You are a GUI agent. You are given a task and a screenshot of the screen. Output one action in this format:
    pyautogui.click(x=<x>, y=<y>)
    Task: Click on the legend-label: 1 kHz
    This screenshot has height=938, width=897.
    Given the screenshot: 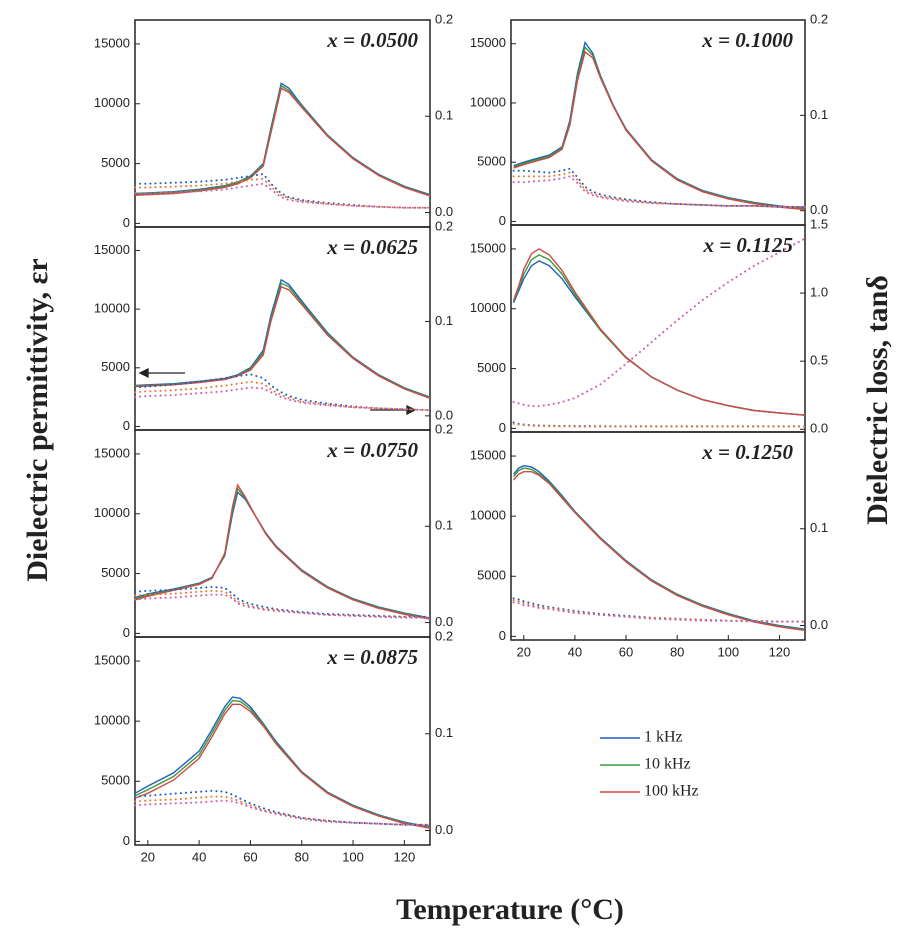 What is the action you would take?
    pyautogui.click(x=663, y=737)
    